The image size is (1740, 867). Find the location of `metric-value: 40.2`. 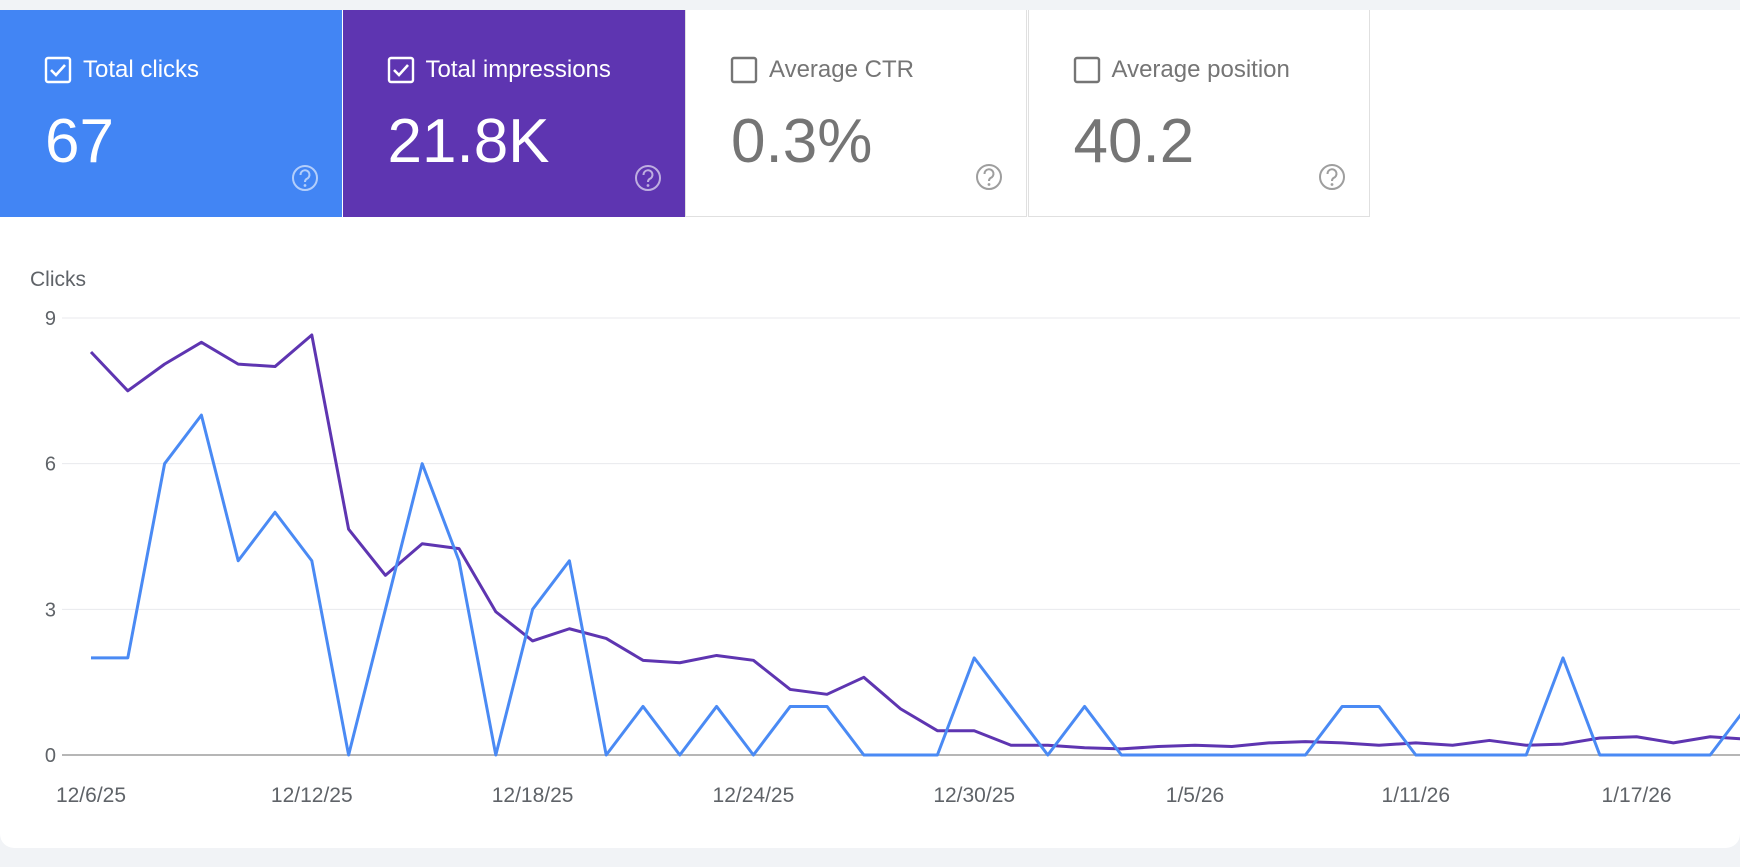

metric-value: 40.2 is located at coordinates (1134, 141).